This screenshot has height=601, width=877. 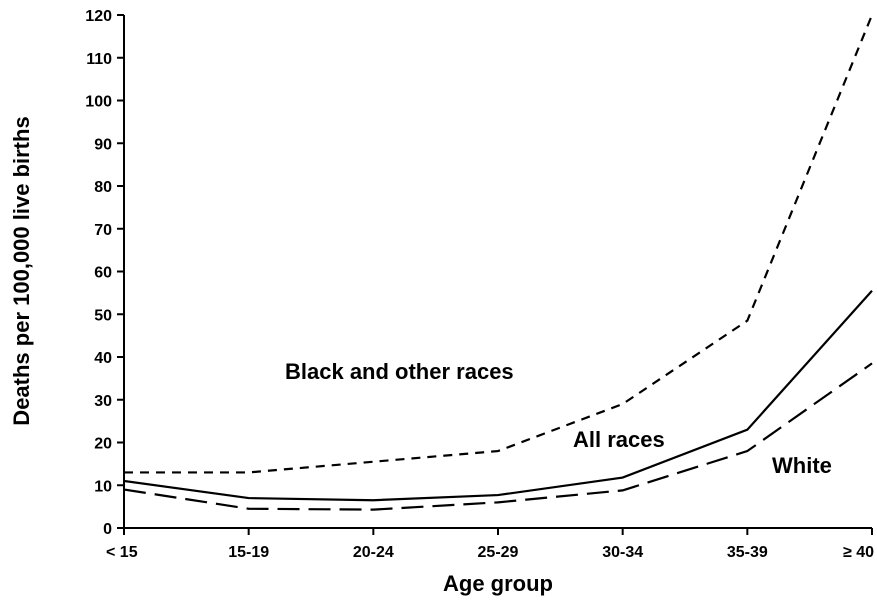 I want to click on x-tick-label: 20-24, so click(x=373, y=552).